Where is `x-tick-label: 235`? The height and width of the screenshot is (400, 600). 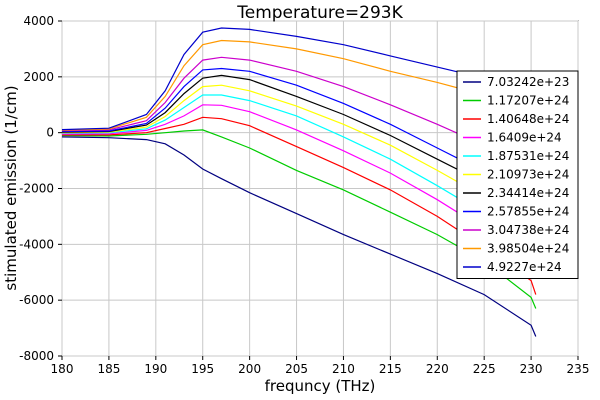 x-tick-label: 235 is located at coordinates (578, 369).